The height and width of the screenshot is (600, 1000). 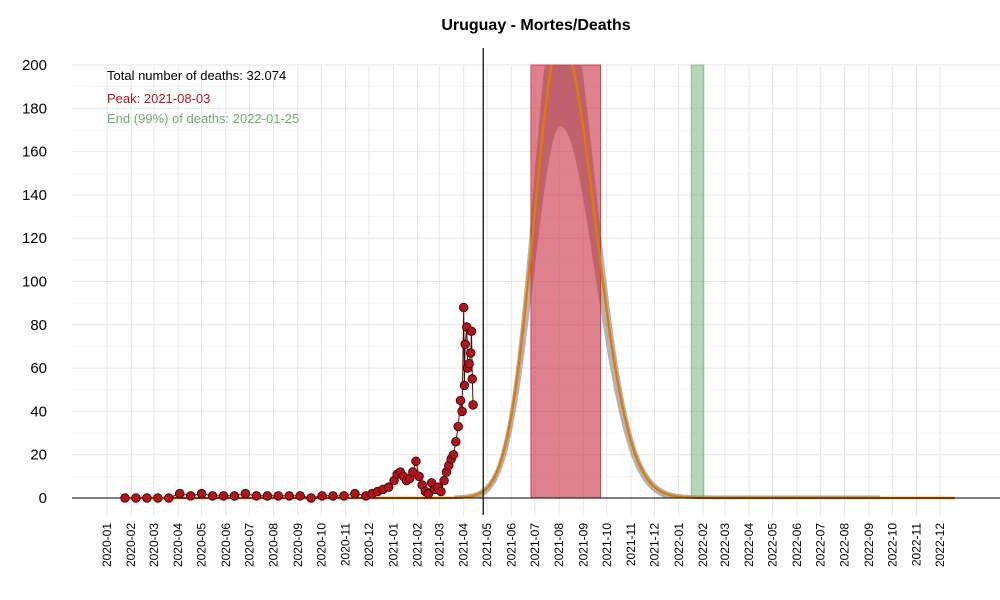 What do you see at coordinates (158, 98) in the screenshot?
I see `annotation-peak: Peak: 2021-08-03` at bounding box center [158, 98].